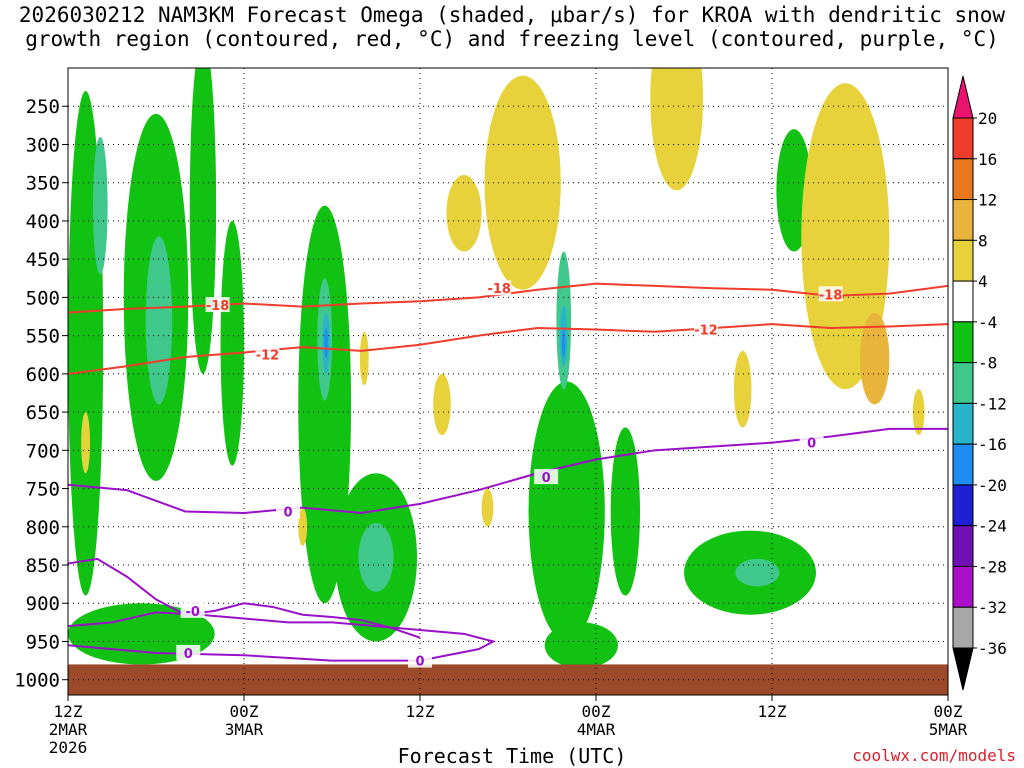 The width and height of the screenshot is (1024, 768). I want to click on x-tick-label-5-1: 5MAR, so click(948, 729).